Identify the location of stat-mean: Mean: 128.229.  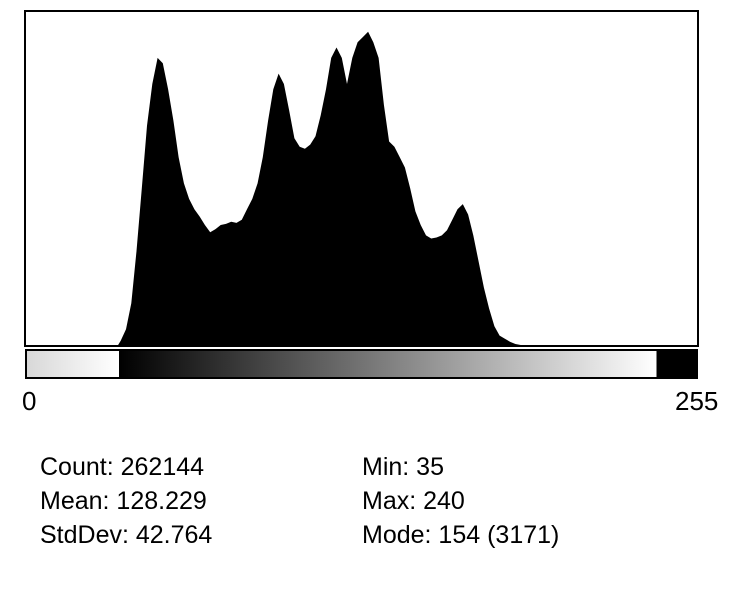
(123, 501).